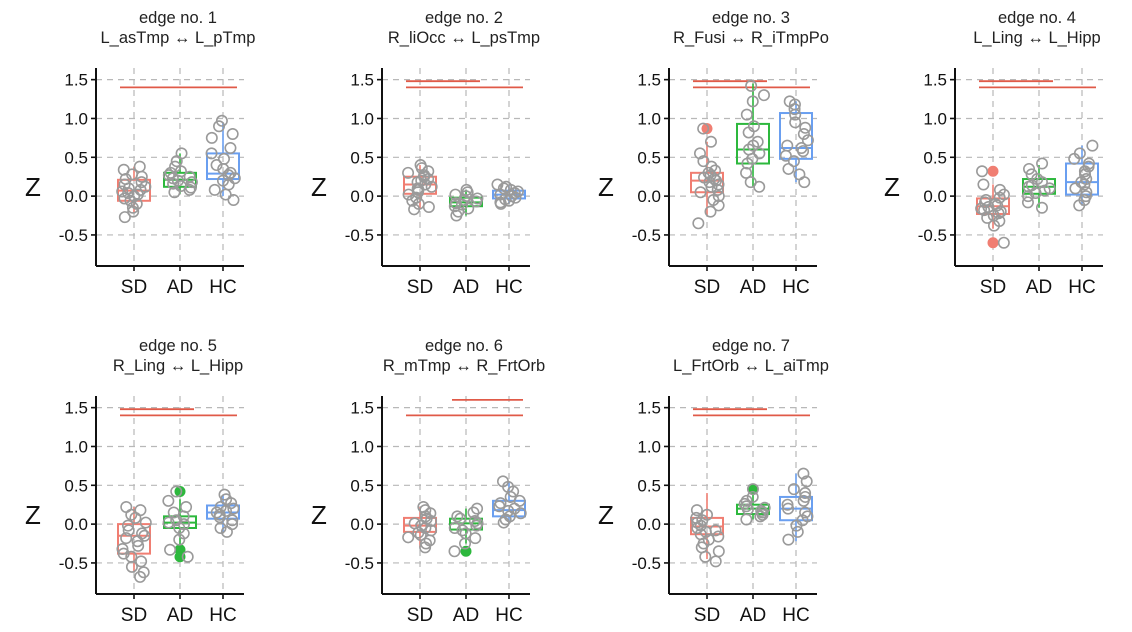 This screenshot has height=632, width=1132. What do you see at coordinates (1037, 18) in the screenshot?
I see `subplot-title: edge no. 4` at bounding box center [1037, 18].